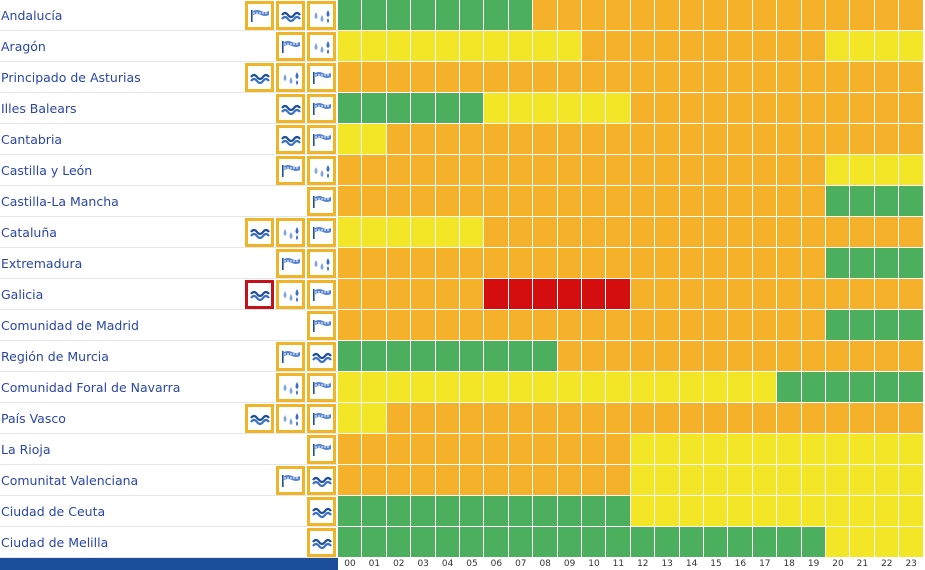 The width and height of the screenshot is (925, 570). I want to click on region-link: Ciudad de Ceuta, so click(53, 511).